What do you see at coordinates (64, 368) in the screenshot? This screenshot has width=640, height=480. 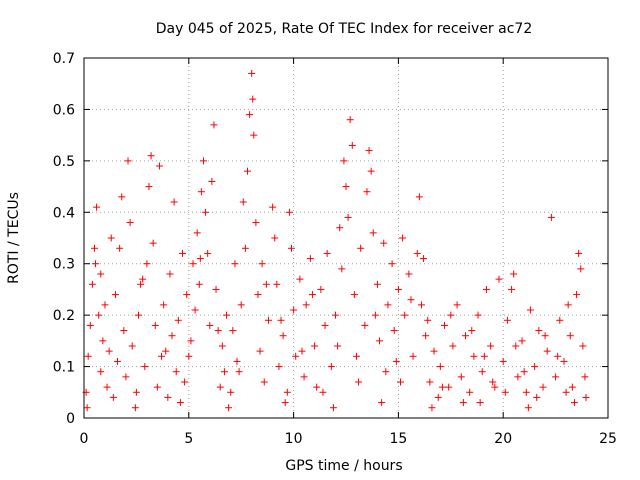 I see `y-tick-label: 0.1` at bounding box center [64, 368].